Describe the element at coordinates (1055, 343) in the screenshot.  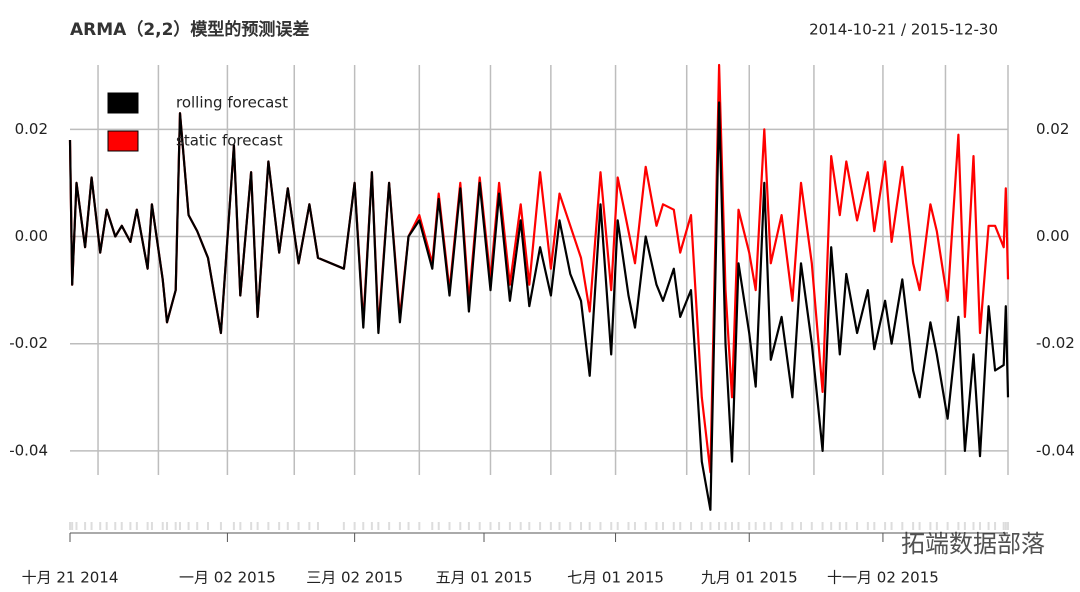
I see `y2-tick-label: -0.02` at that location.